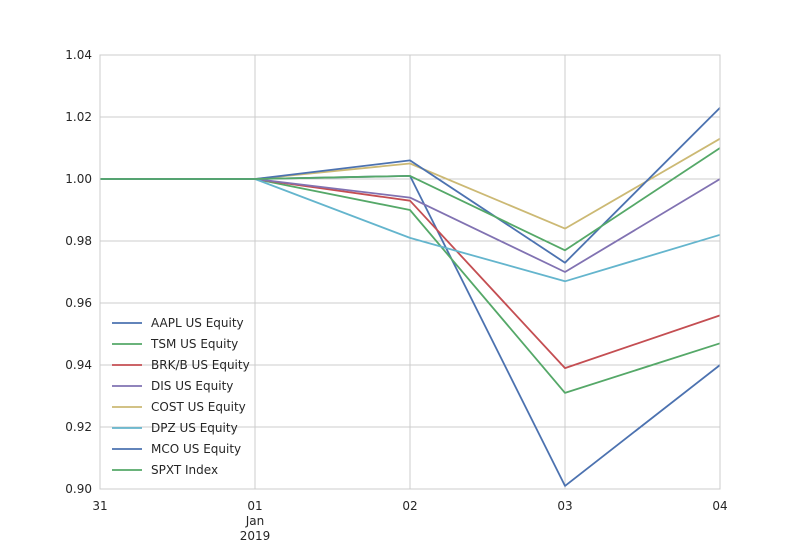 This screenshot has width=800, height=545. I want to click on legend-label: MCO US Equity, so click(196, 449).